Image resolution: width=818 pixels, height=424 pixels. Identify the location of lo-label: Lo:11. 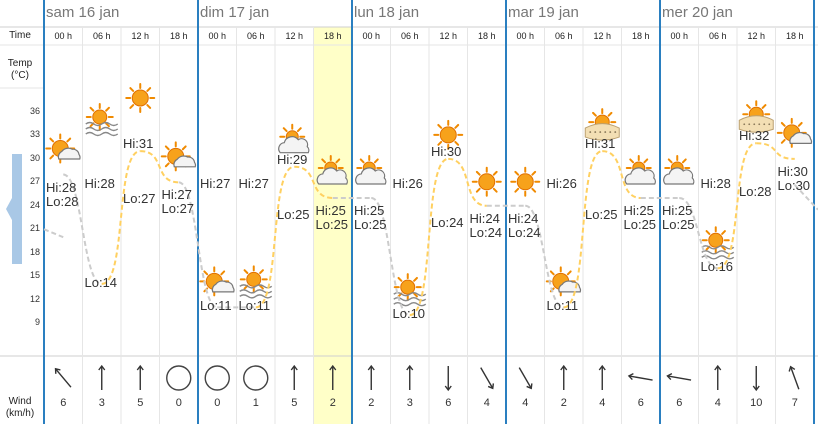
(216, 306).